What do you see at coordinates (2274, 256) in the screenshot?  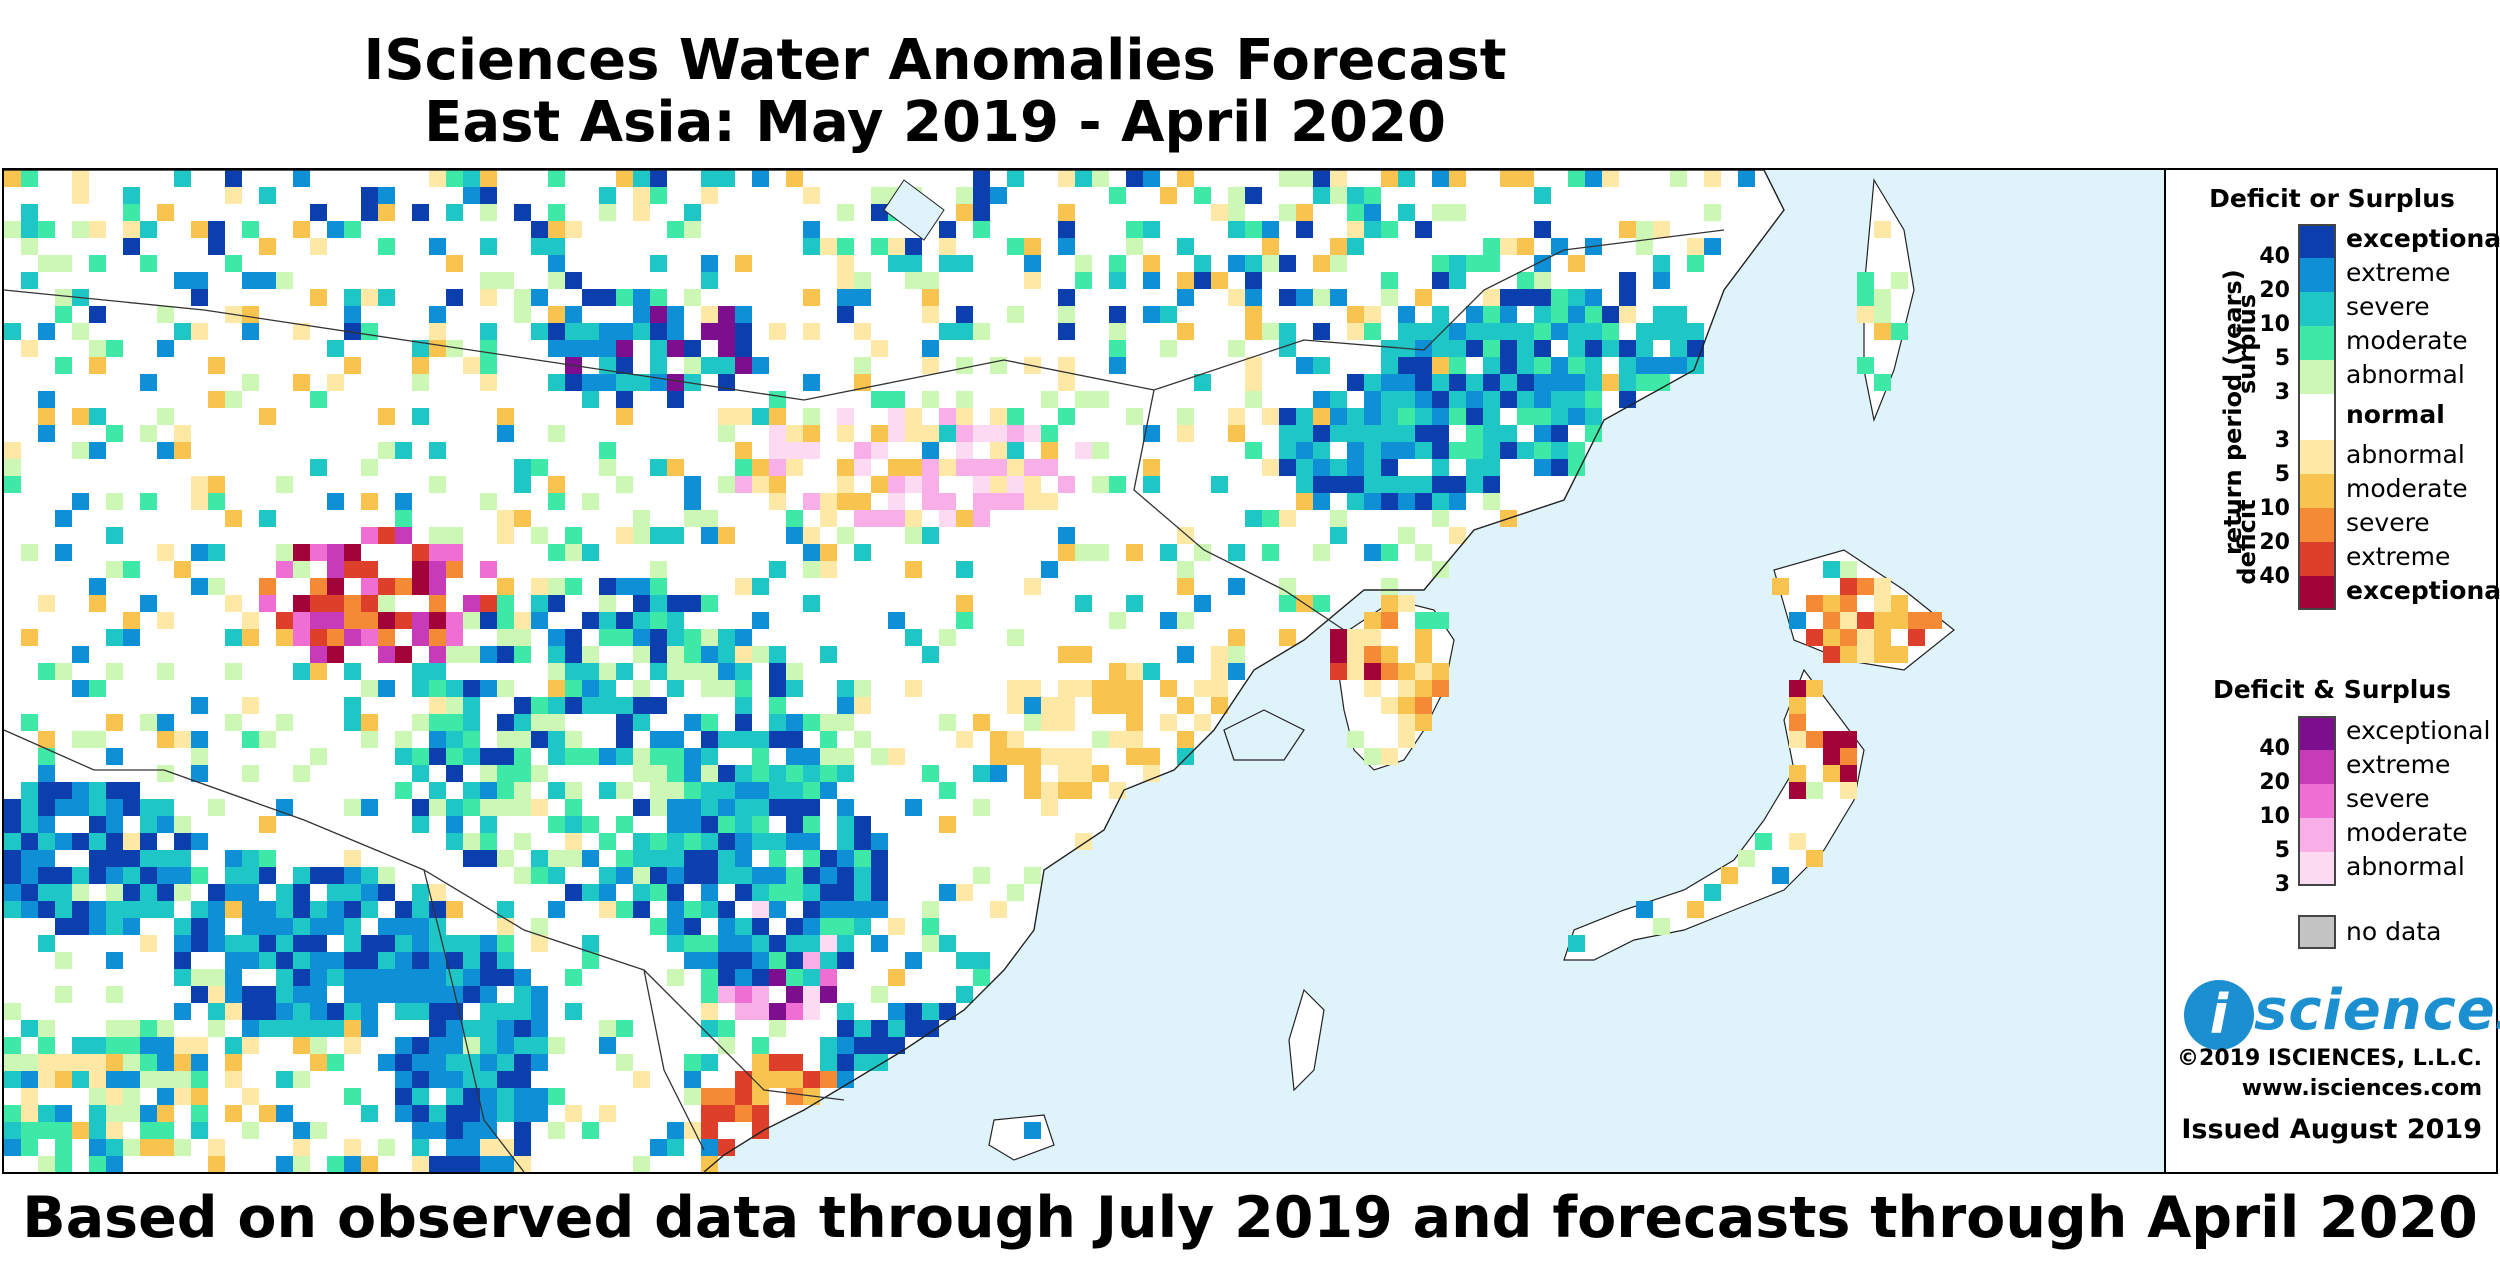 I see `surplus-rp-40: 40` at bounding box center [2274, 256].